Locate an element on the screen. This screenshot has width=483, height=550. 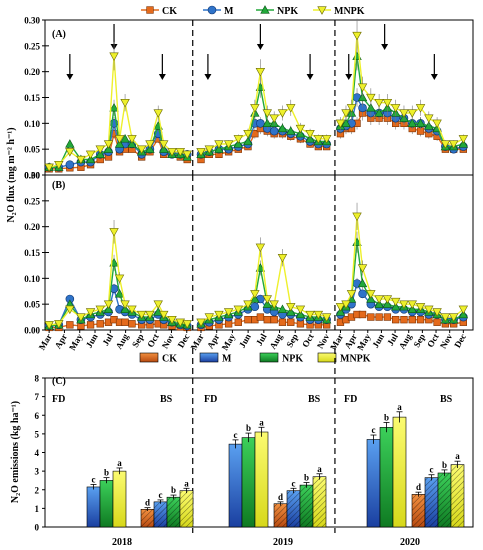
legend-label-bottom-CK: CK is located at coordinates (169, 359).